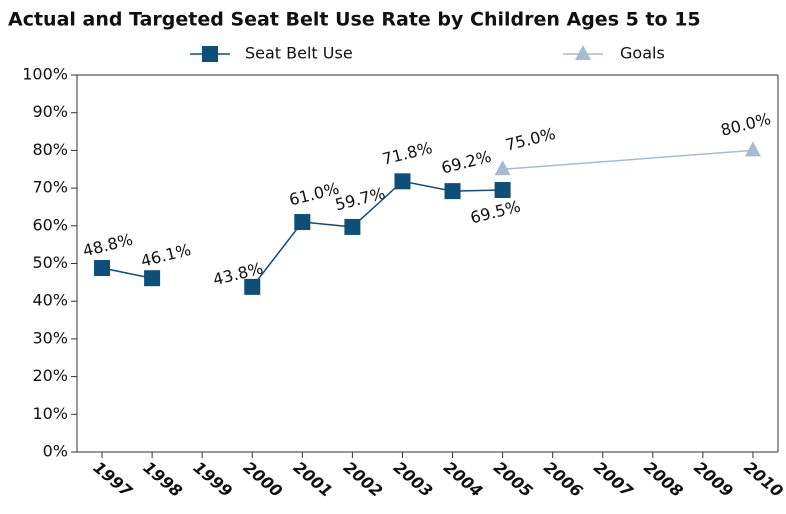  Describe the element at coordinates (50, 149) in the screenshot. I see `y-tick-label: 80%` at that location.